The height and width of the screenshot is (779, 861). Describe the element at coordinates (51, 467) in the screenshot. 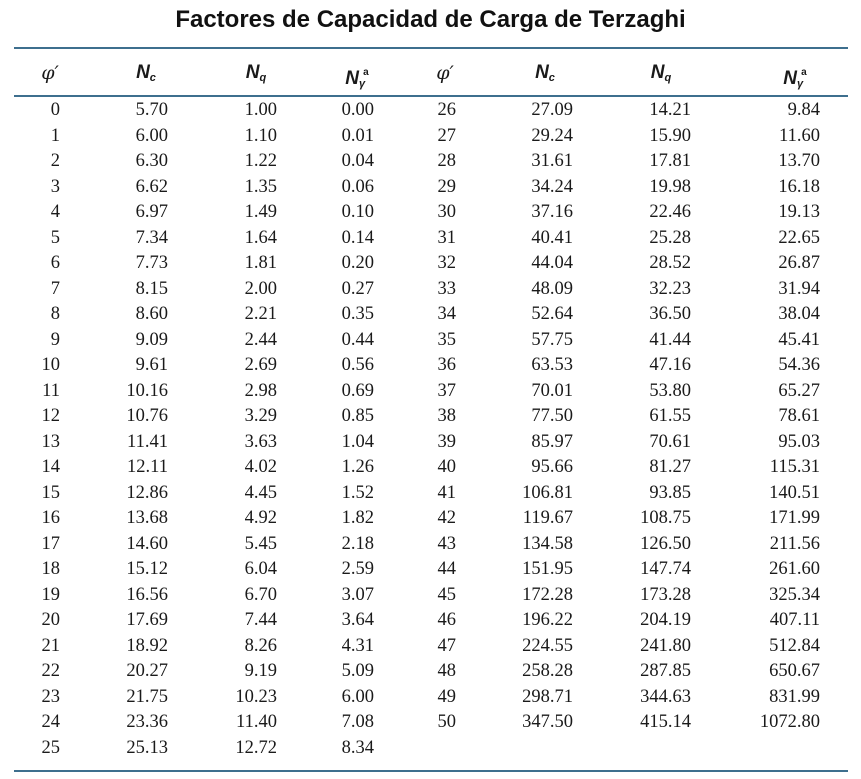

I see `cell-left-phi: 14` at that location.